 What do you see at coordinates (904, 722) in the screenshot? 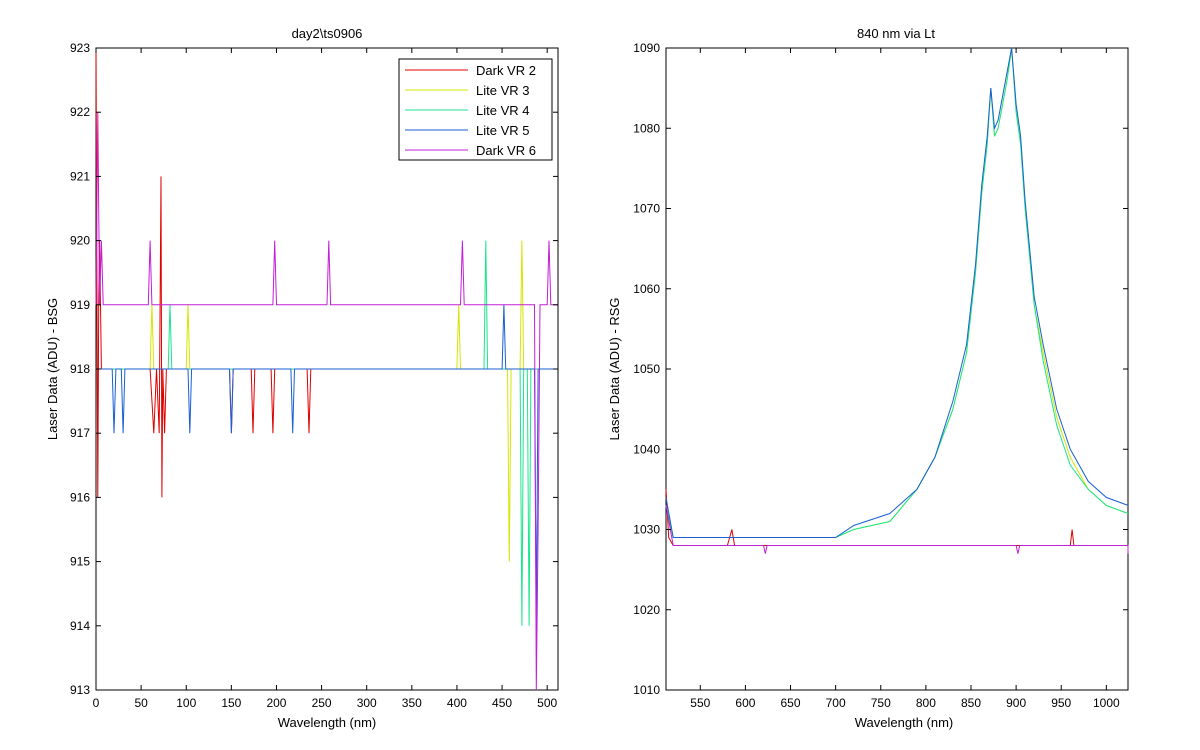
I see `right-x-axis-label: Wavelength (nm)` at bounding box center [904, 722].